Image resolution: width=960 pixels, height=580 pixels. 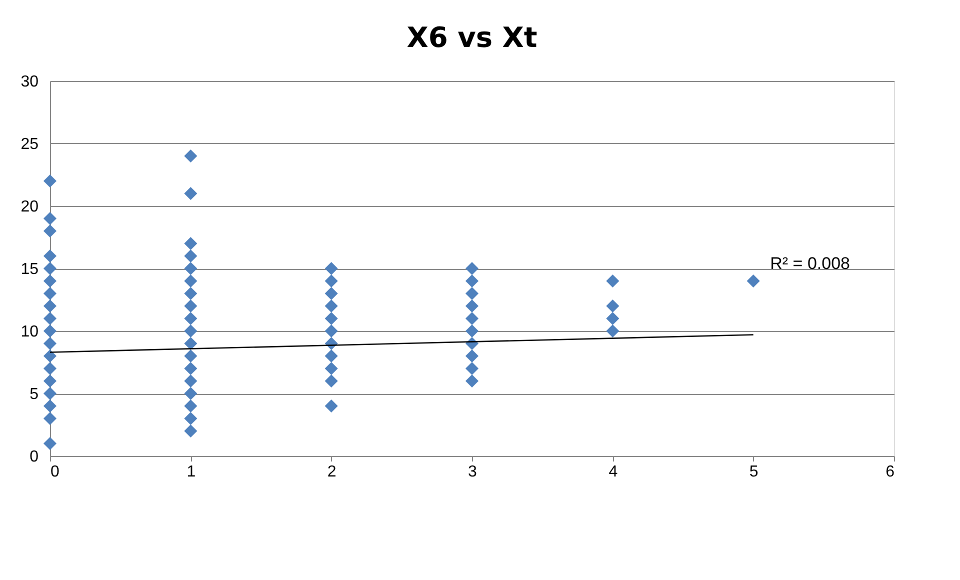 What do you see at coordinates (29, 144) in the screenshot?
I see `y-tick-label: 25` at bounding box center [29, 144].